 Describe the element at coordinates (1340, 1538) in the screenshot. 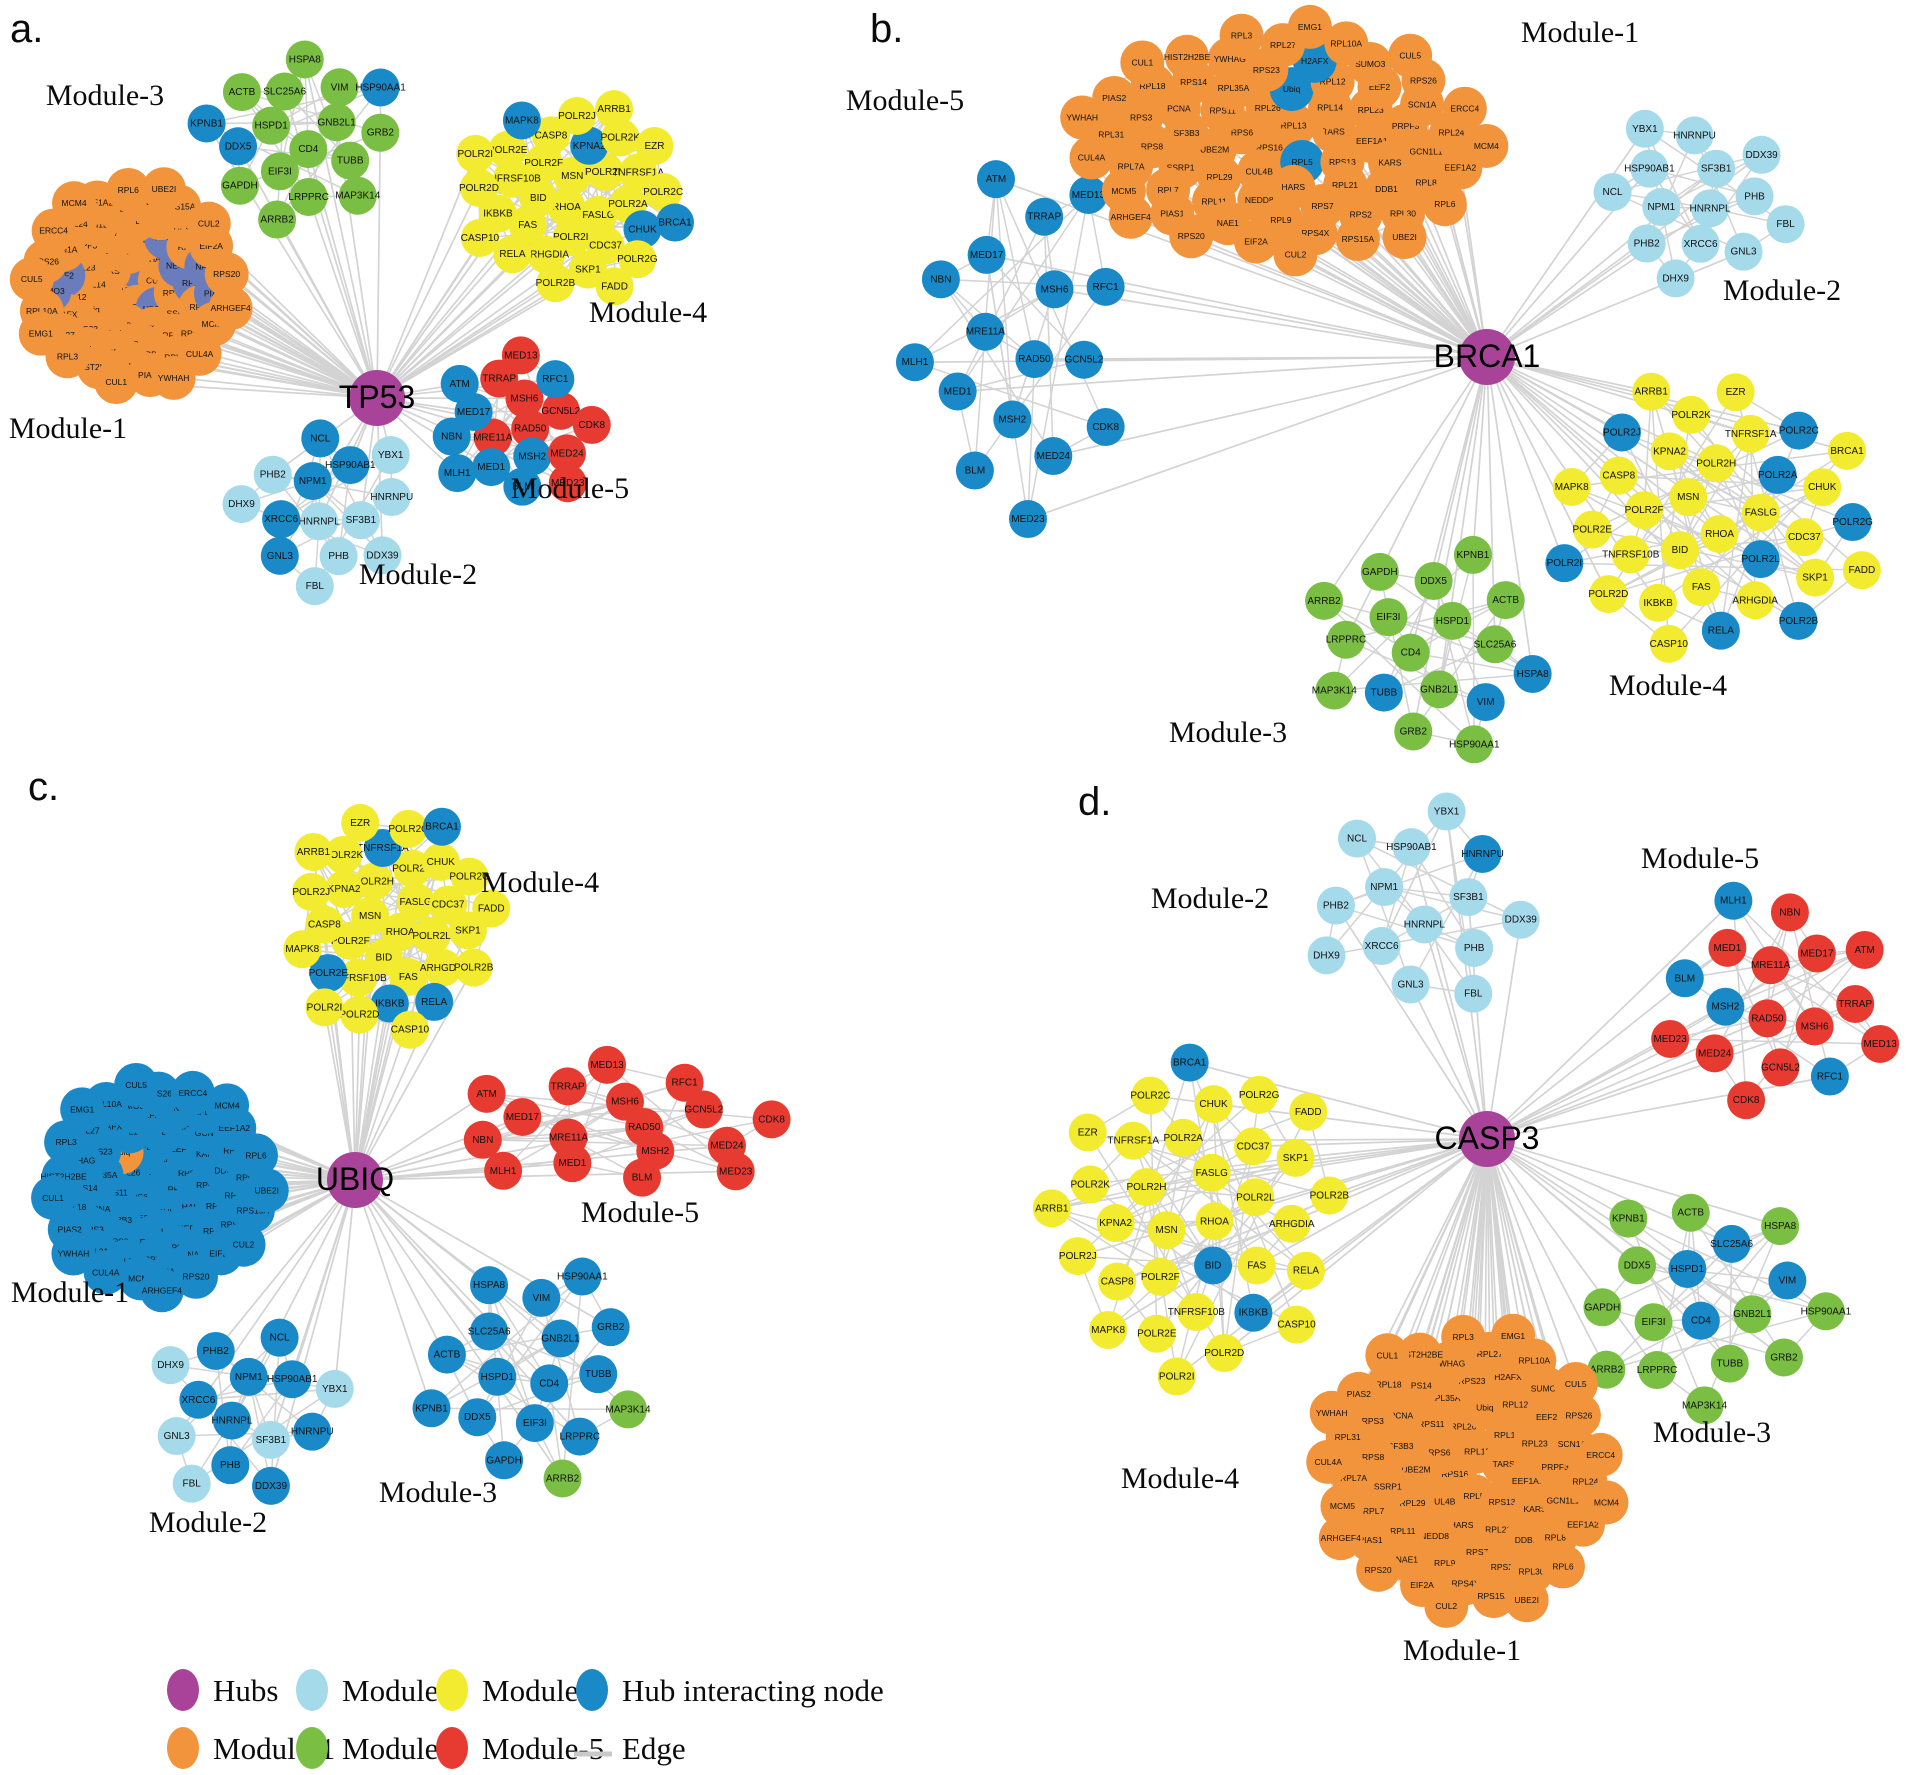

I see `node-ARHGEF4` at that location.